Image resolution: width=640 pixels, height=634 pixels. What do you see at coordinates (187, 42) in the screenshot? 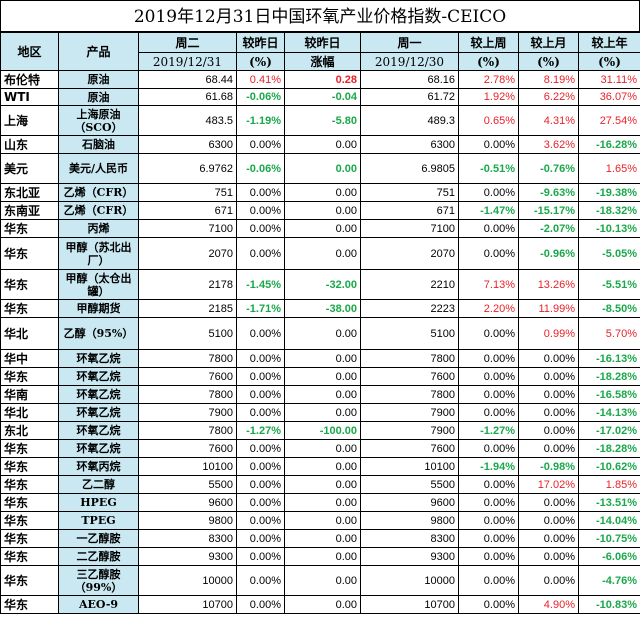
I see `header-tue: 周二` at bounding box center [187, 42].